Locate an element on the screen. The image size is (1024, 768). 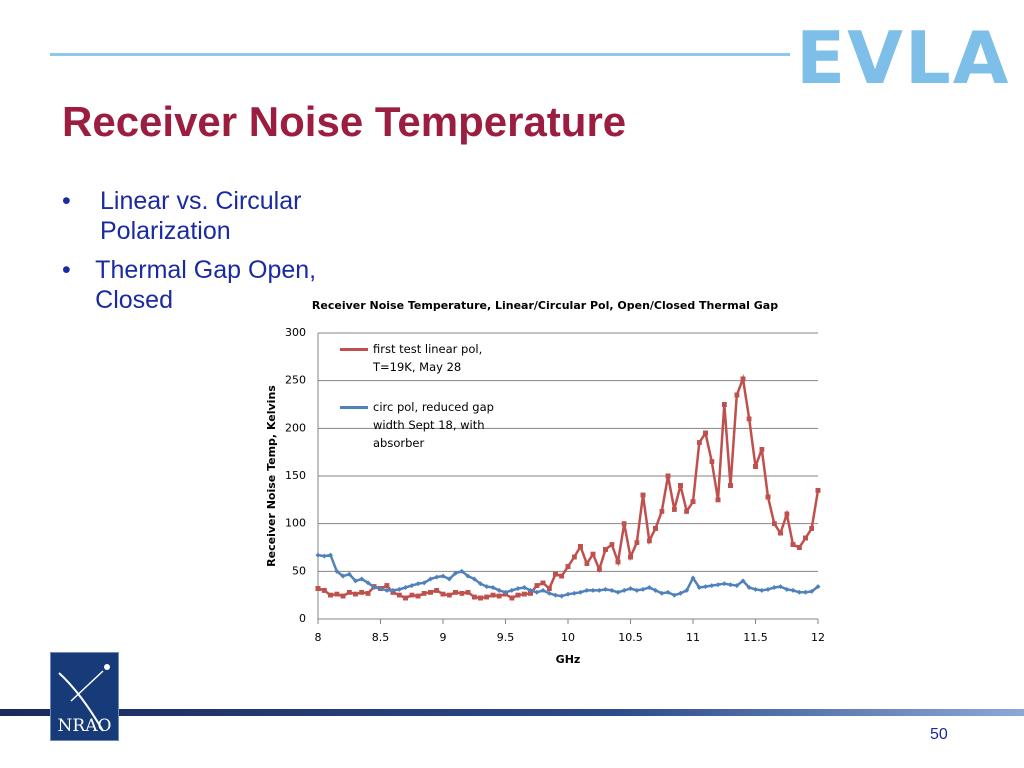
x-tick-label: 10.5 is located at coordinates (630, 637).